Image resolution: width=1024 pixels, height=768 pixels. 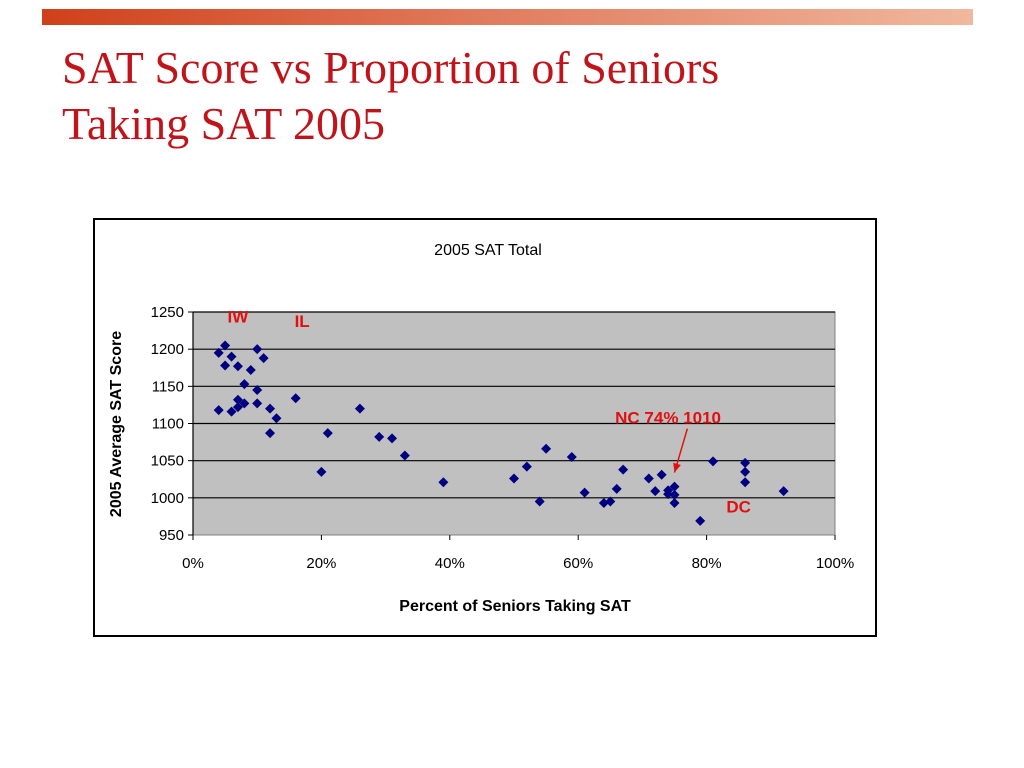 What do you see at coordinates (167, 498) in the screenshot?
I see `y-tick-label: 1000` at bounding box center [167, 498].